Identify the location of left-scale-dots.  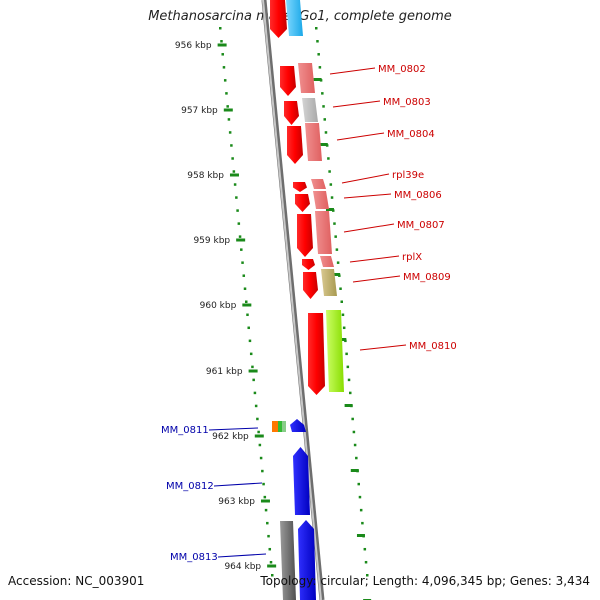
(246, 302).